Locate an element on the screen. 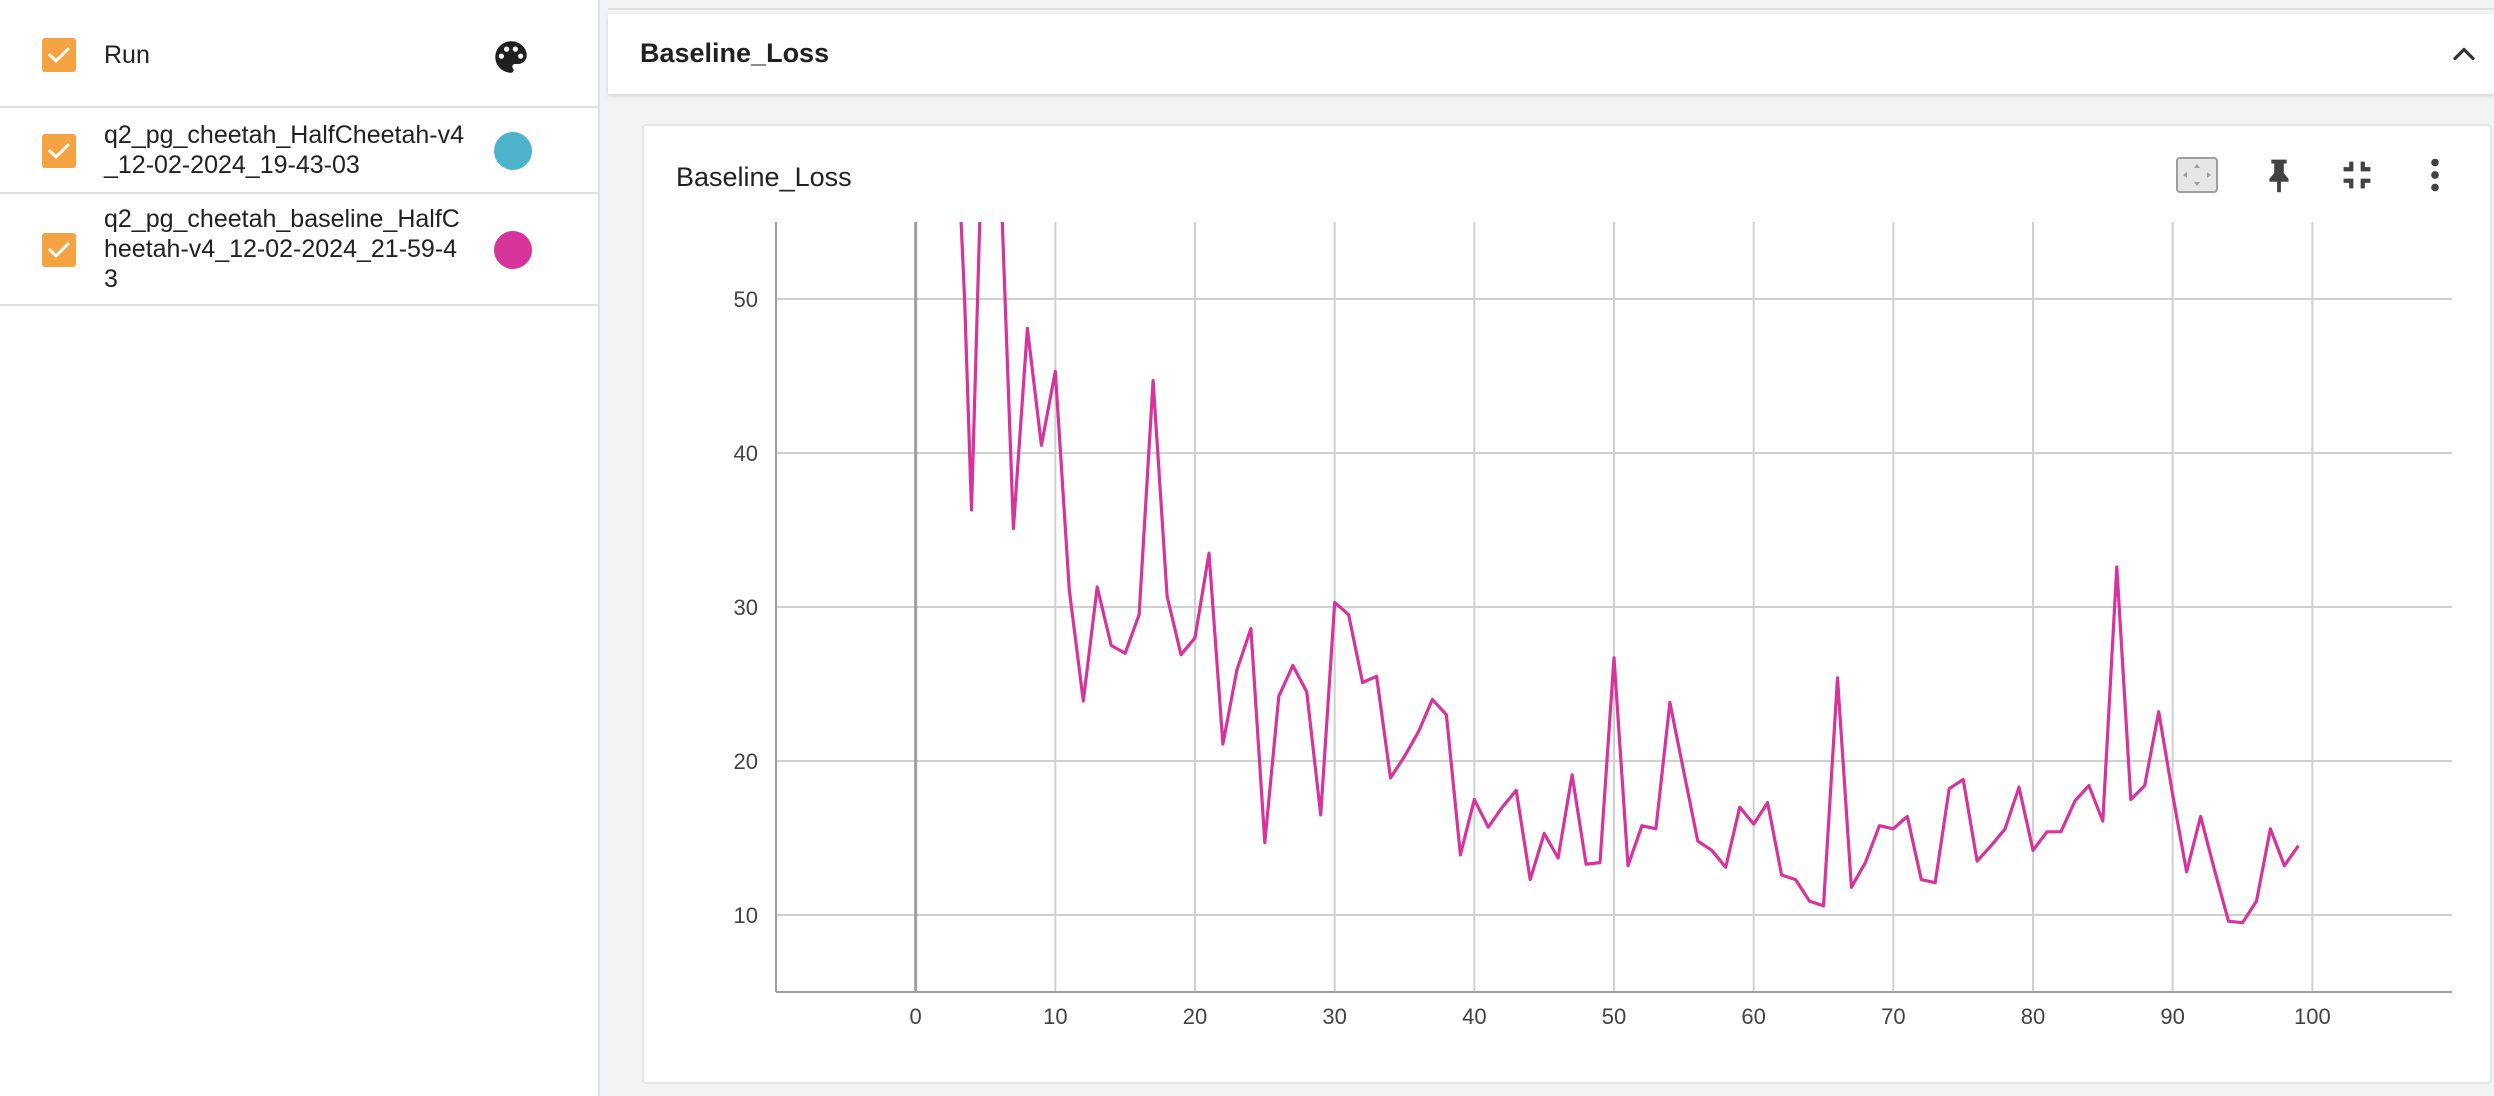  run-color-swatch is located at coordinates (513, 151).